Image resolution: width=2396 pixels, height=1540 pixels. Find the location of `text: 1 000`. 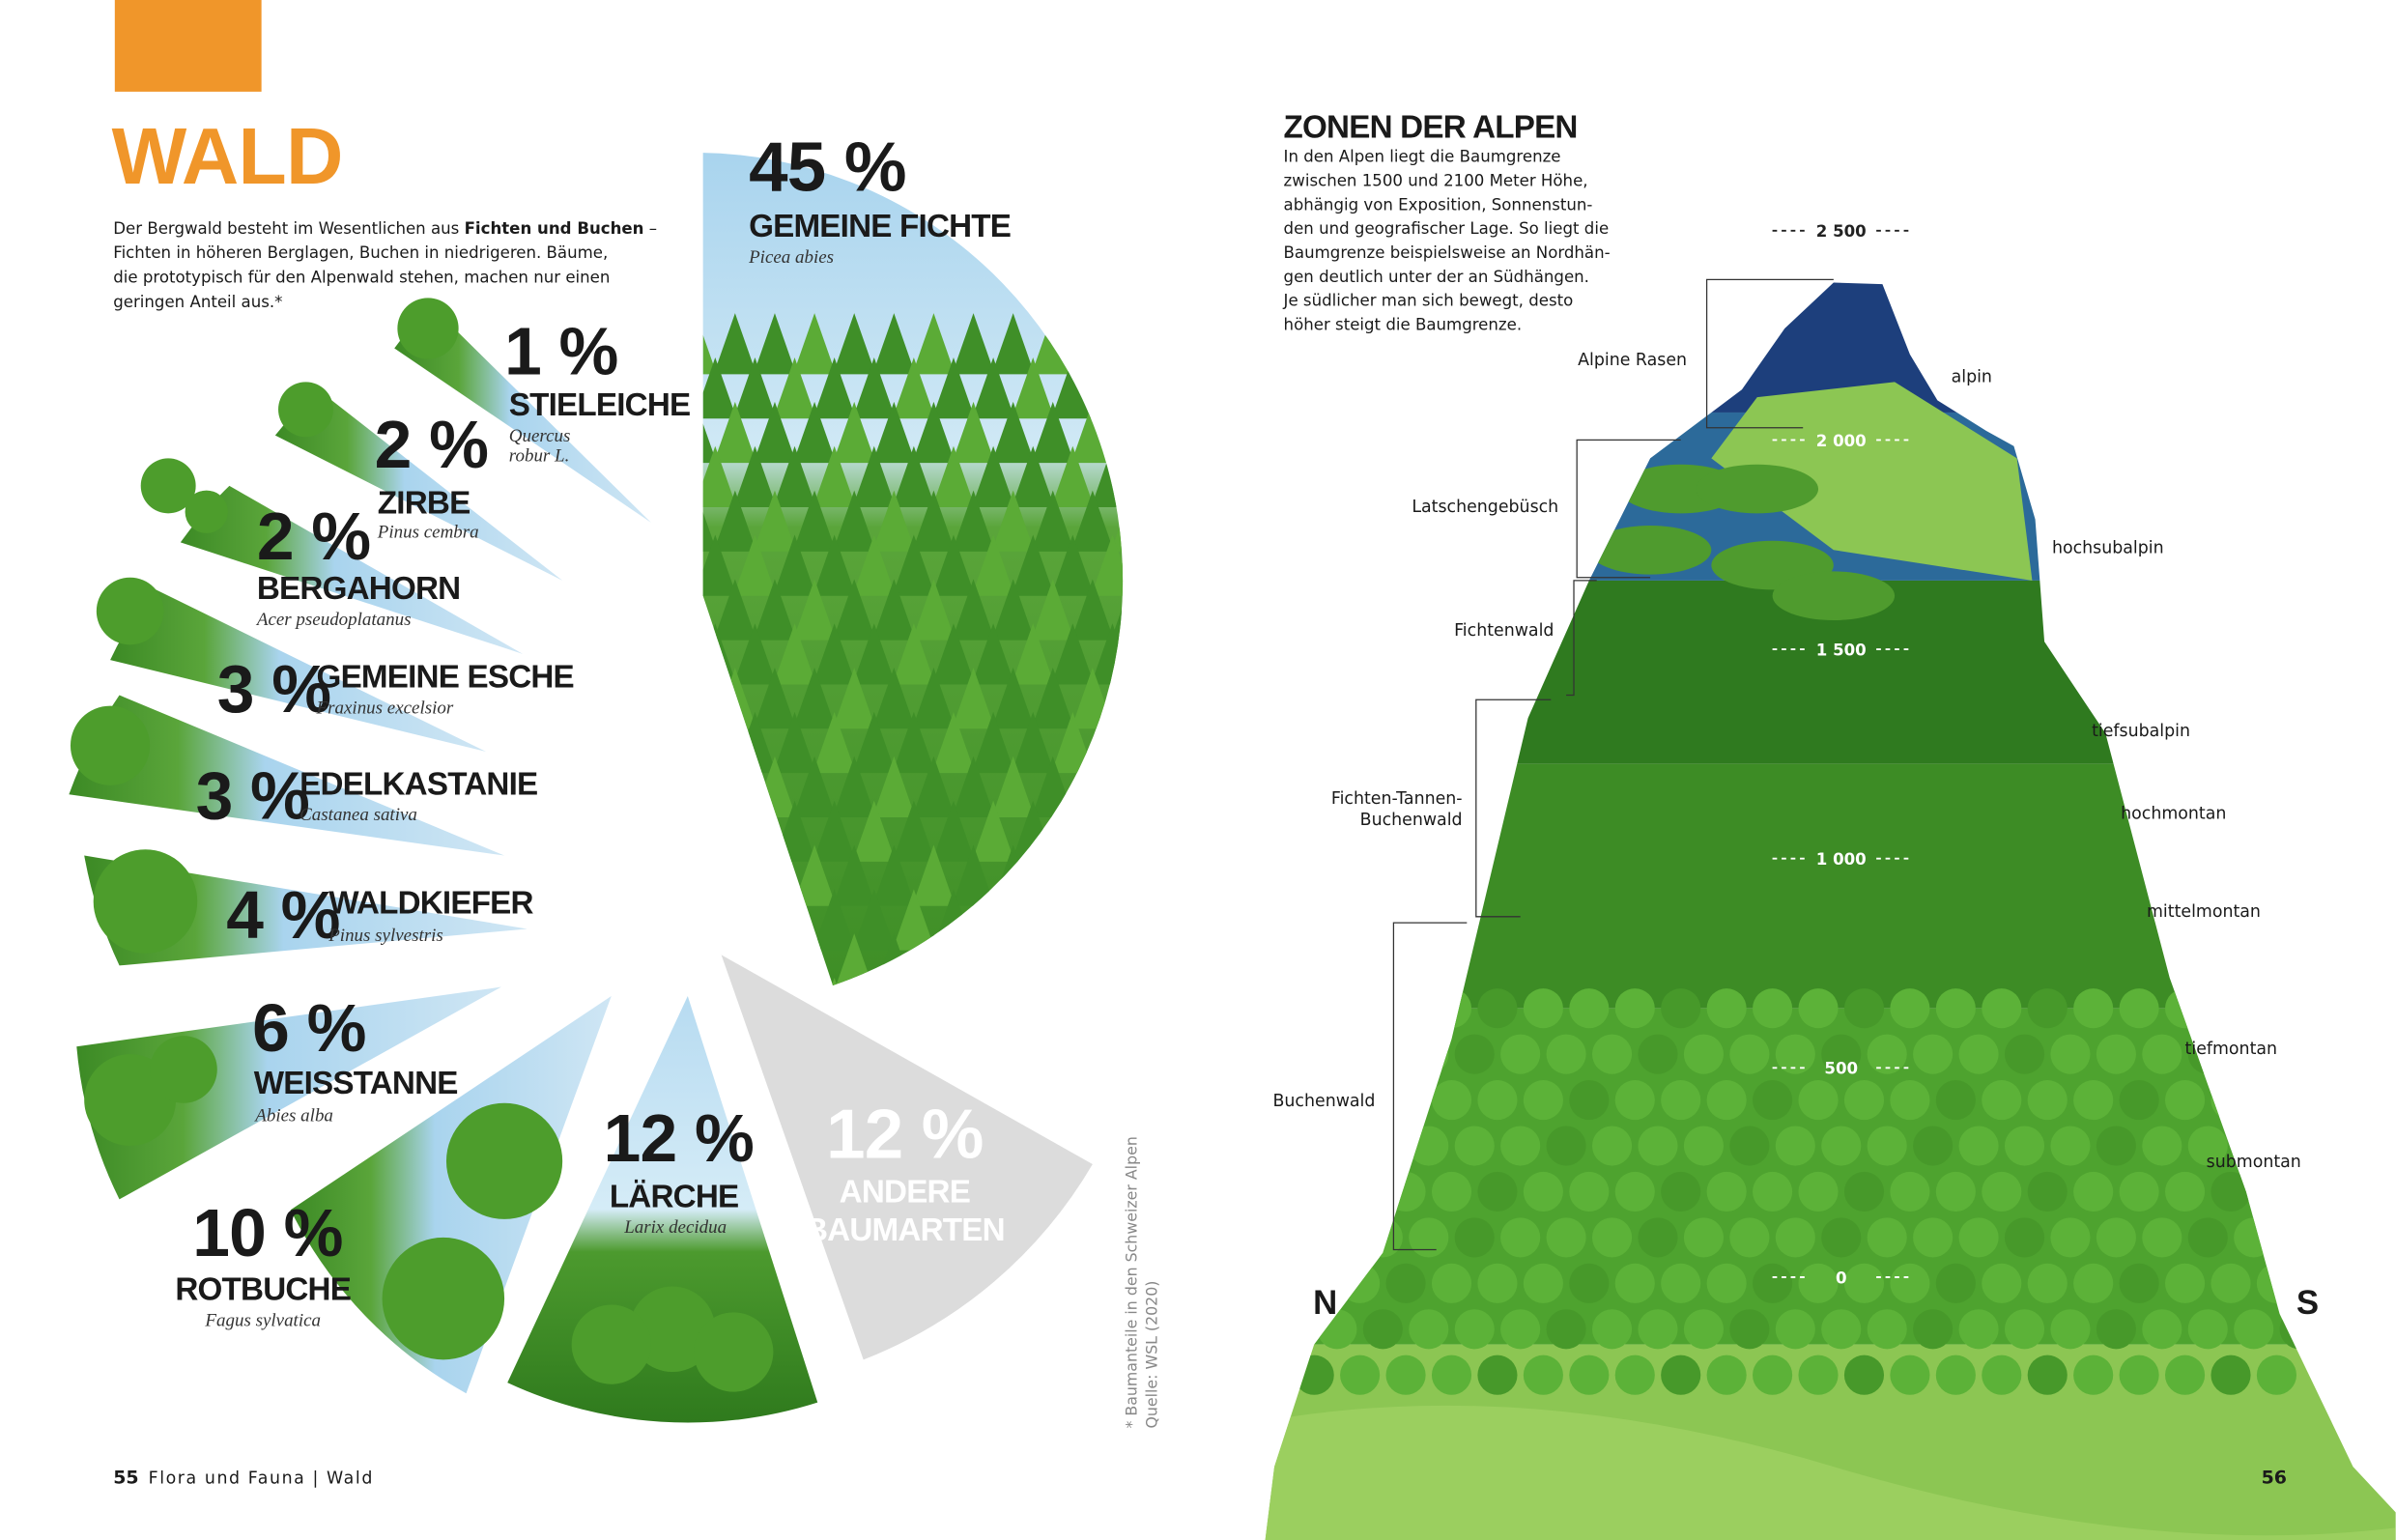

text: 1 000 is located at coordinates (1842, 859).